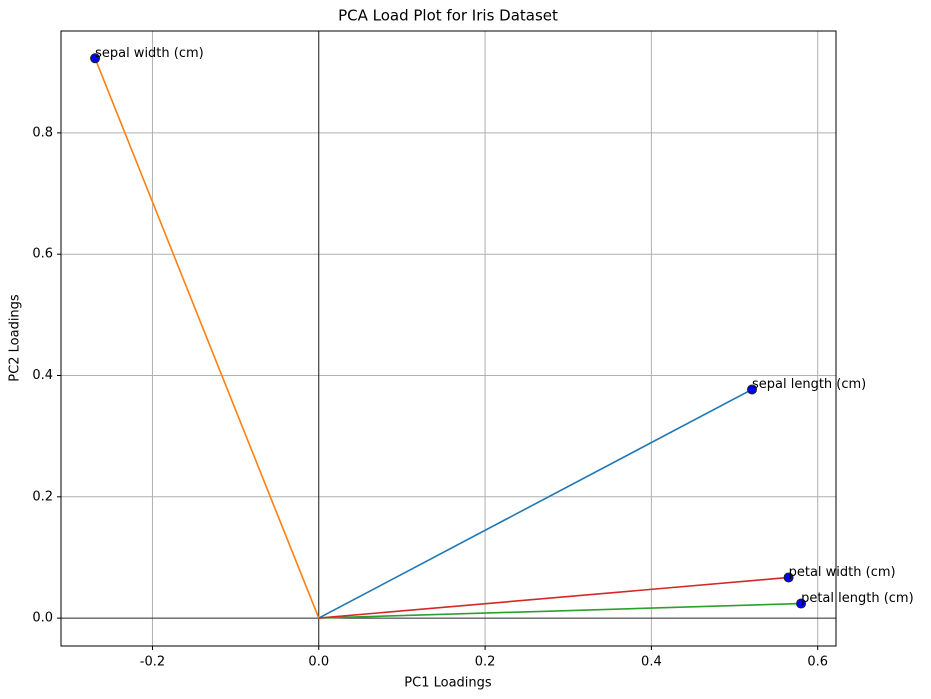  What do you see at coordinates (42, 132) in the screenshot?
I see `y-tick-label: 0.8` at bounding box center [42, 132].